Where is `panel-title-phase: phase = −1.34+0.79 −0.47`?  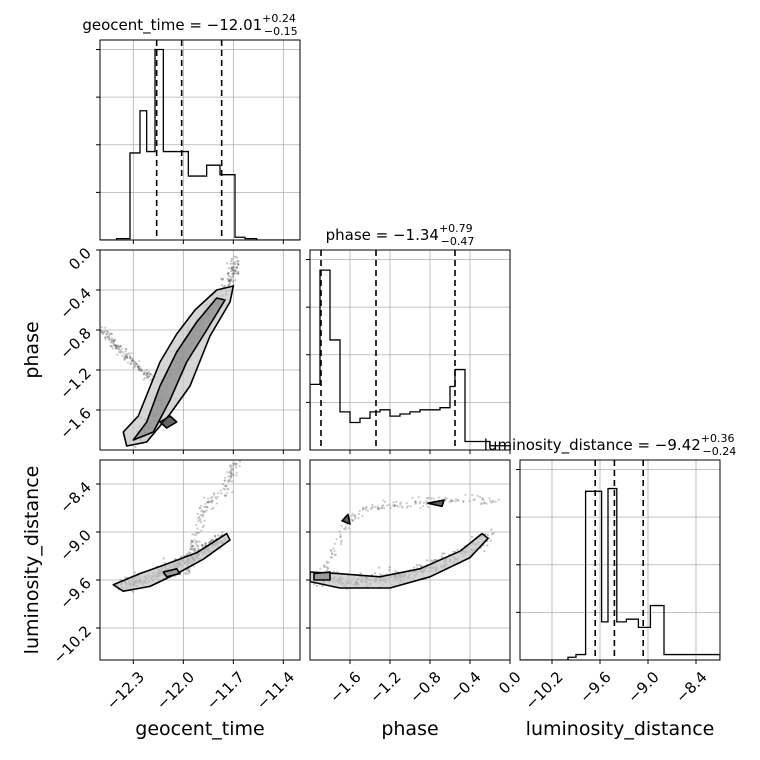 panel-title-phase: phase = −1.34+0.79 −0.47 is located at coordinates (400, 235).